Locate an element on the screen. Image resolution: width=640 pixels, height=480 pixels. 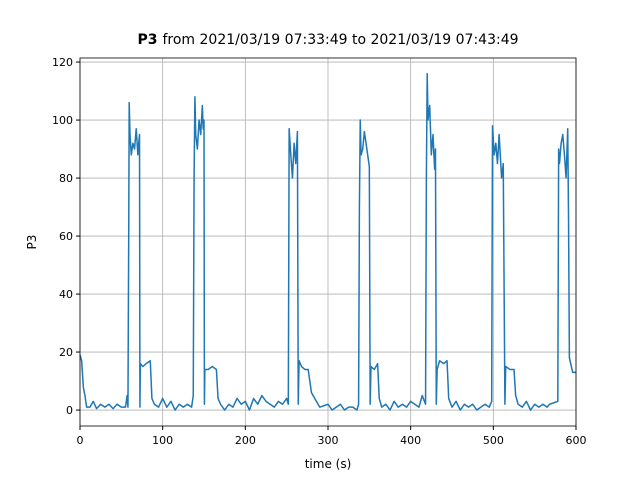
y-axis-label: P3 is located at coordinates (32, 242).